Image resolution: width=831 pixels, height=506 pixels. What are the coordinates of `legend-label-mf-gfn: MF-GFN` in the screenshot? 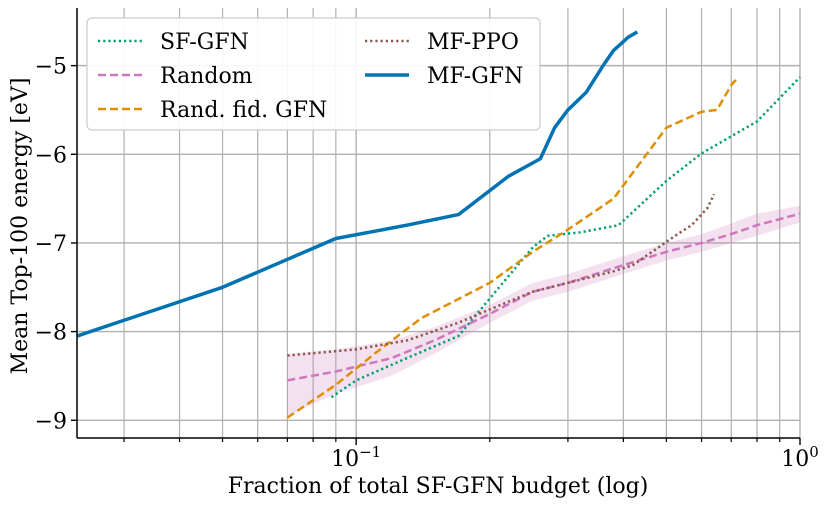 It's located at (475, 76).